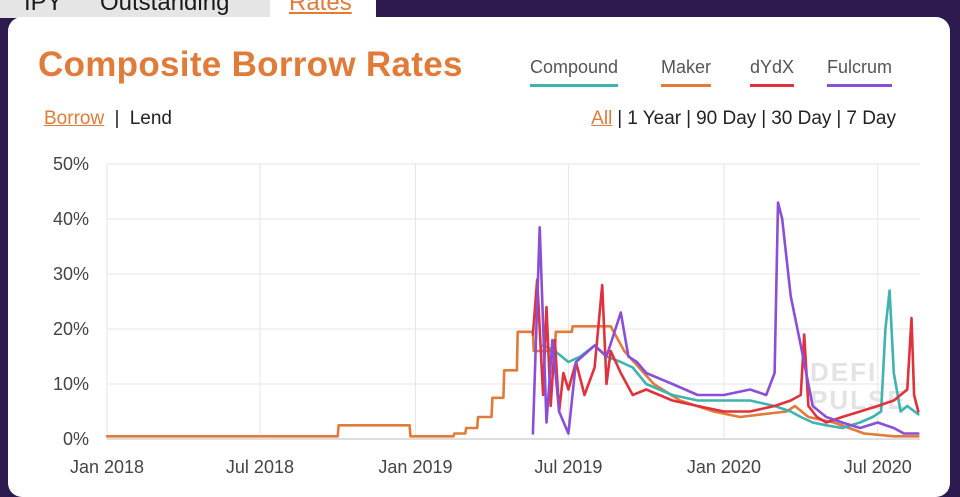 Image resolution: width=960 pixels, height=497 pixels. What do you see at coordinates (260, 467) in the screenshot?
I see `x-tick-label: Jul 2018` at bounding box center [260, 467].